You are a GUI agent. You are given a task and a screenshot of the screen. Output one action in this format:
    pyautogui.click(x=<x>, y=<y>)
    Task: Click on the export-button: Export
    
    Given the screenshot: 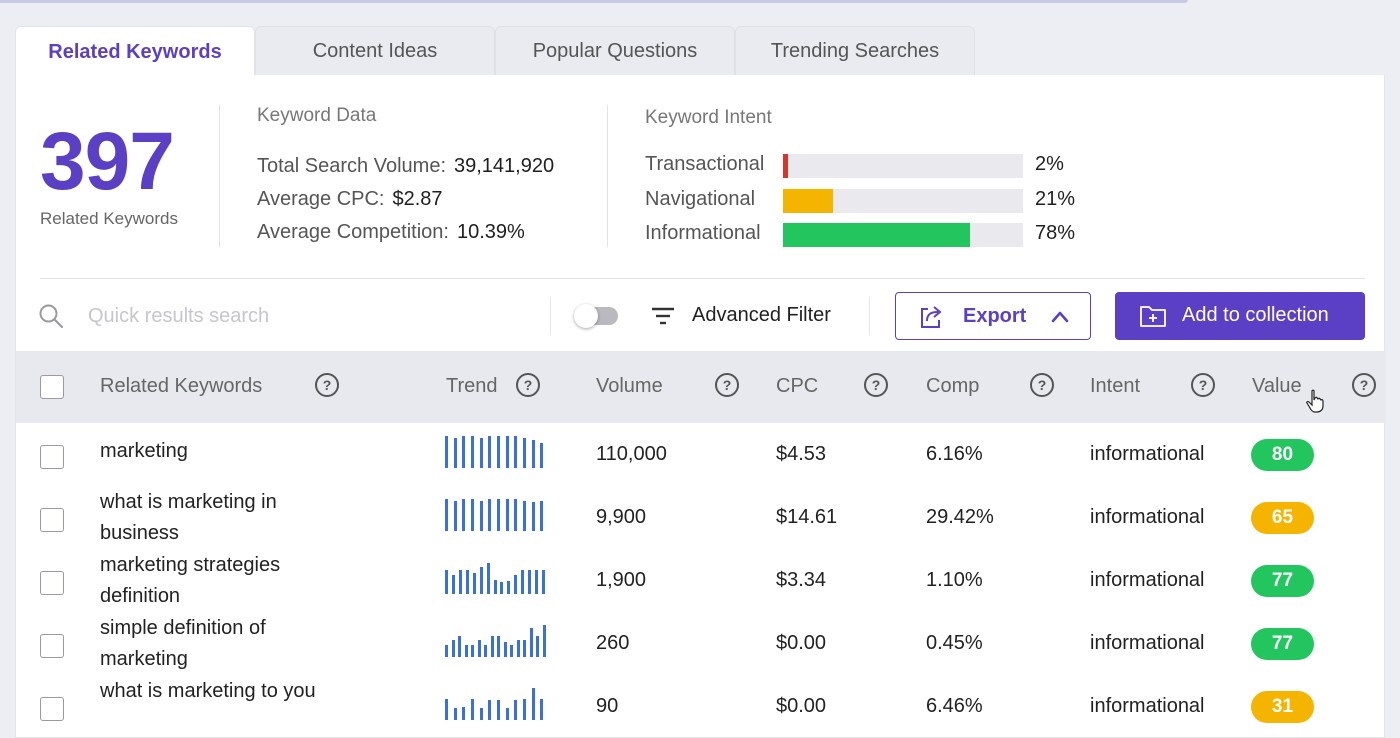 What is the action you would take?
    pyautogui.click(x=993, y=316)
    